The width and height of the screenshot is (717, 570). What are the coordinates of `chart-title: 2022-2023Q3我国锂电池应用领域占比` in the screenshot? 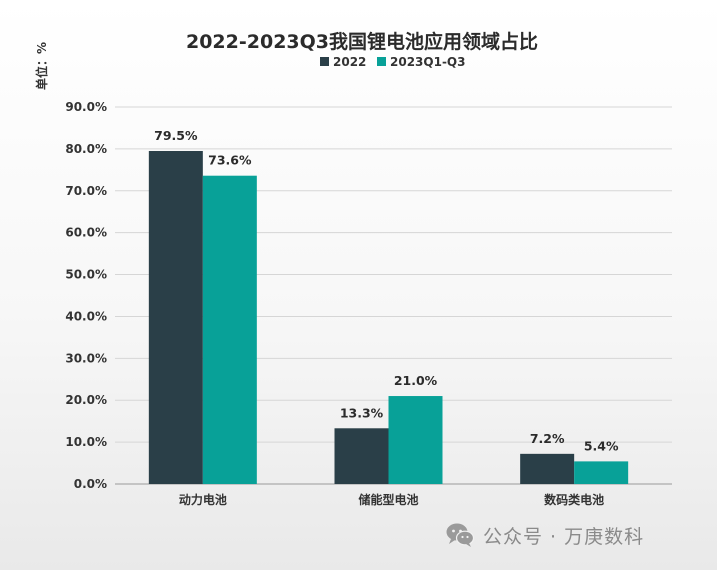 It's located at (362, 41).